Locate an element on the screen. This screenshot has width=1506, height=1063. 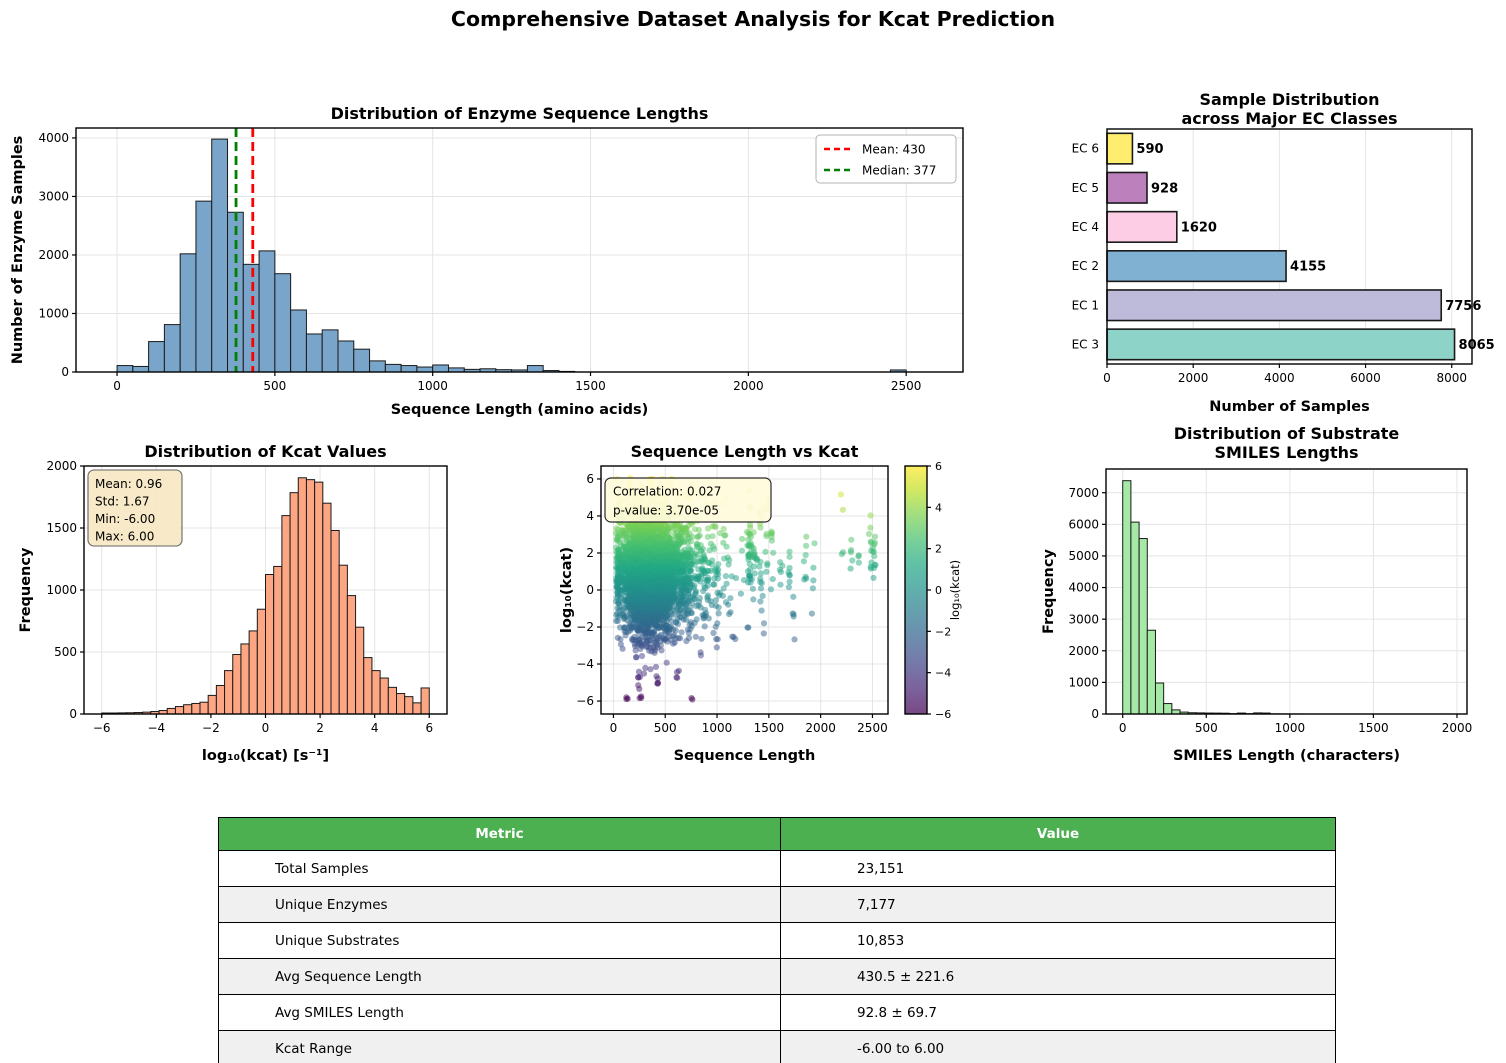
x-tick-label: −6 is located at coordinates (102, 728).